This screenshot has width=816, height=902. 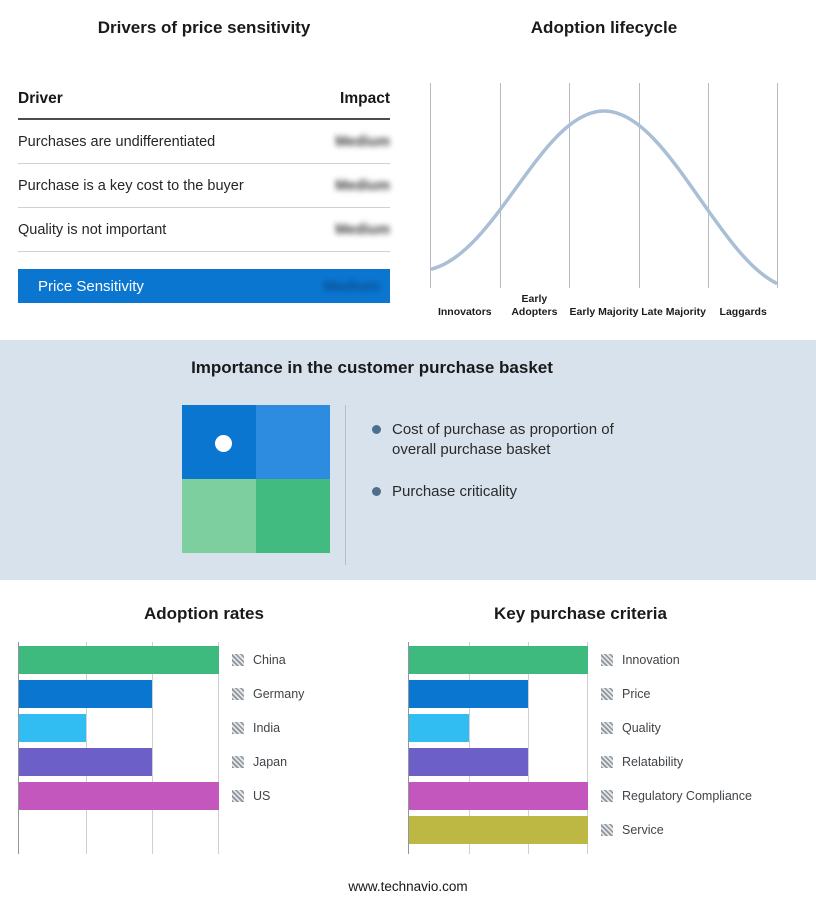 I want to click on legend-item-japan: Japan, so click(x=268, y=762).